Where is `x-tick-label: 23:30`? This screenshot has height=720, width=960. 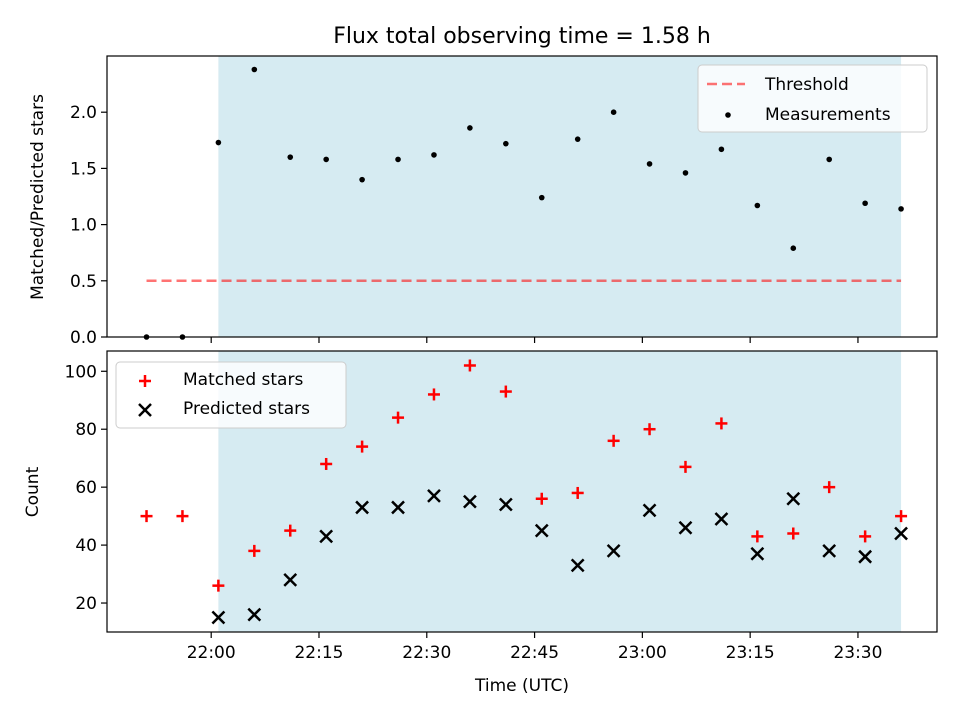
x-tick-label: 23:30 is located at coordinates (857, 653).